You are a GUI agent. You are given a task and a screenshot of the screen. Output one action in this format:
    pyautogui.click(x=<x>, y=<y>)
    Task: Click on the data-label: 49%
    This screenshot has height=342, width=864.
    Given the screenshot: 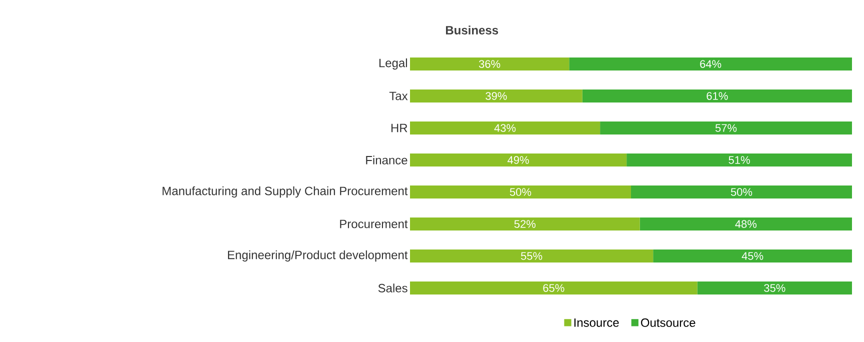 What is the action you would take?
    pyautogui.click(x=518, y=160)
    